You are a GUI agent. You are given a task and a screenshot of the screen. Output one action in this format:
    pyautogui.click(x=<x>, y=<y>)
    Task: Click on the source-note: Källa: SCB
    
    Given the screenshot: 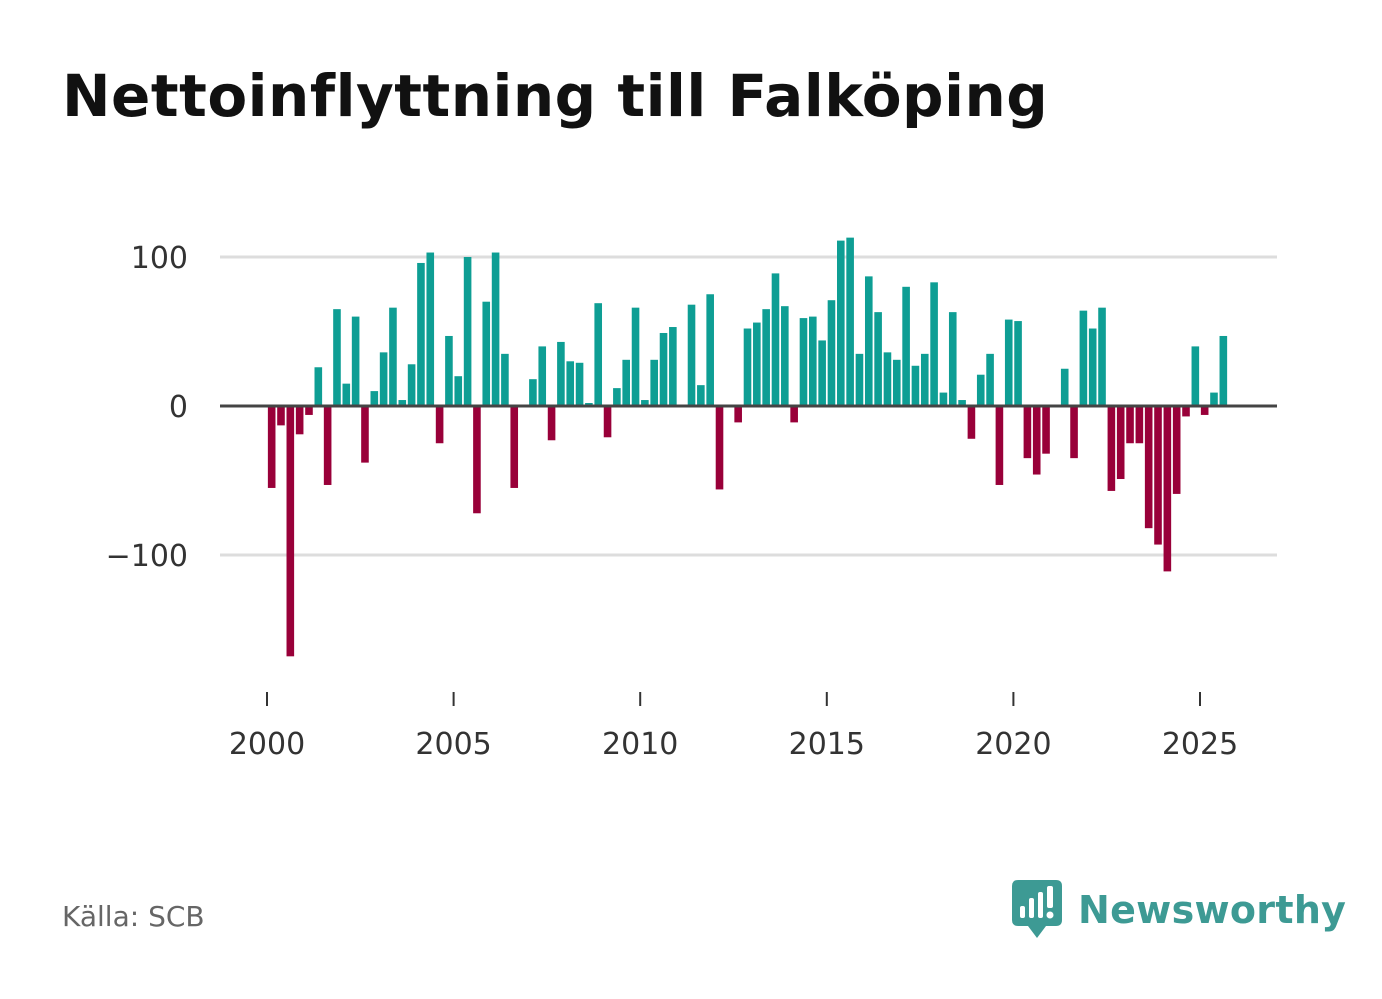 What is the action you would take?
    pyautogui.click(x=133, y=916)
    